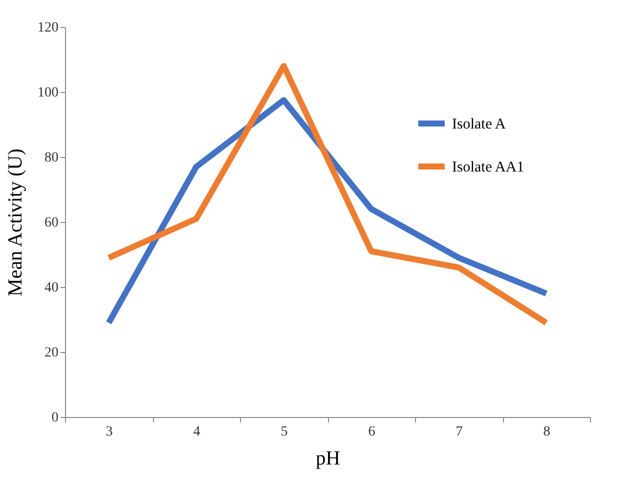 This screenshot has width=630, height=482. What do you see at coordinates (51, 353) in the screenshot?
I see `y-tick-label: 20` at bounding box center [51, 353].